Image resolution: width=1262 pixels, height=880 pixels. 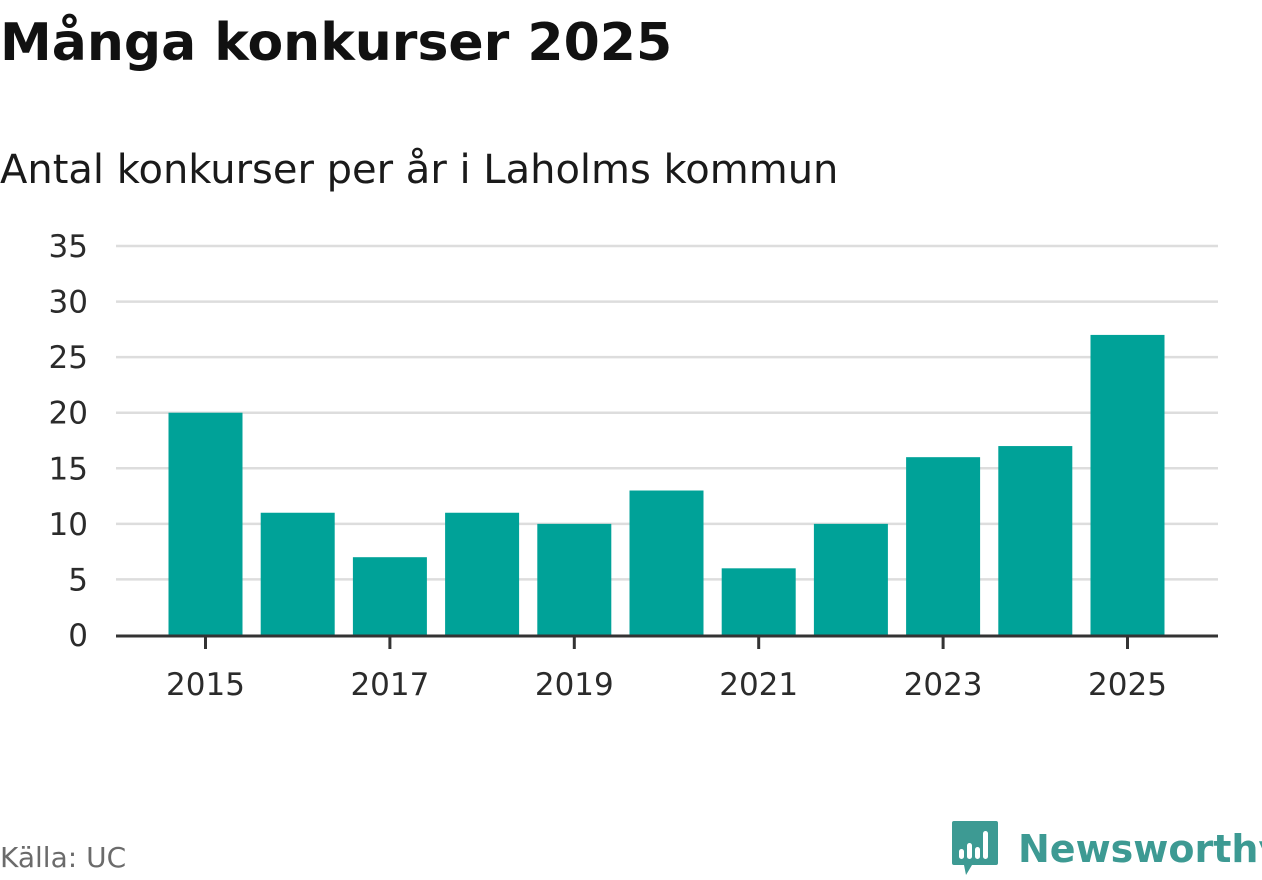 What do you see at coordinates (78, 580) in the screenshot?
I see `y-tick-label: 5` at bounding box center [78, 580].